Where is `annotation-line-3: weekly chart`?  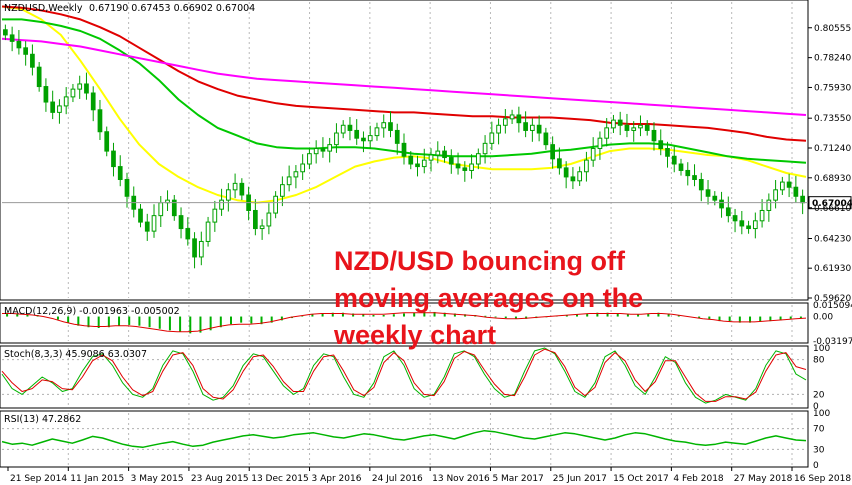
annotation-line-3: weekly chart is located at coordinates (414, 335).